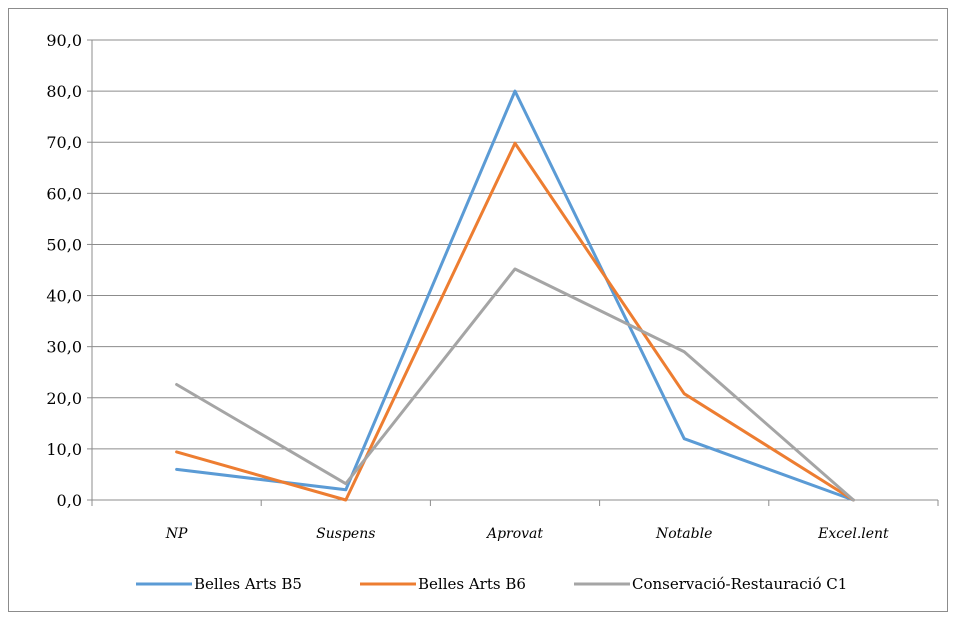  Describe the element at coordinates (64, 244) in the screenshot. I see `y-tick-label: 50,0` at that location.